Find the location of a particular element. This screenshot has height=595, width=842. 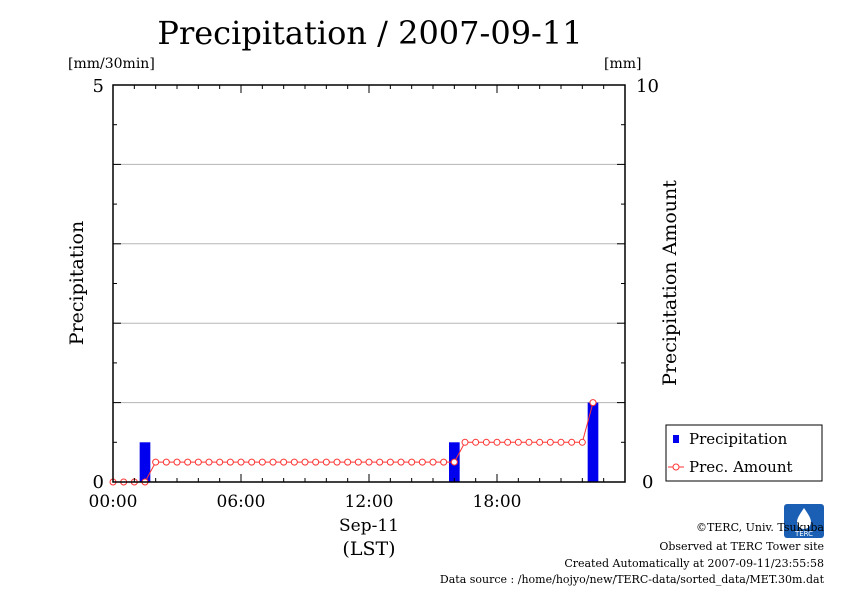

legend-swatch-amount-marker is located at coordinates (676, 467).